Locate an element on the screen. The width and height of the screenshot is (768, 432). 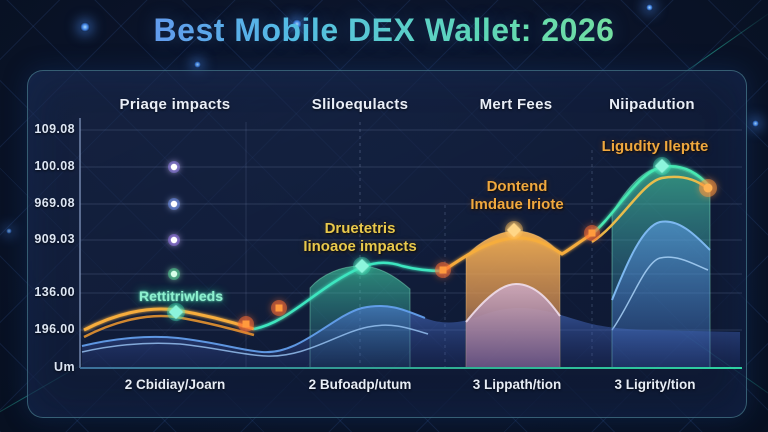
annotation-left: Rettitriwleds is located at coordinates (181, 296).